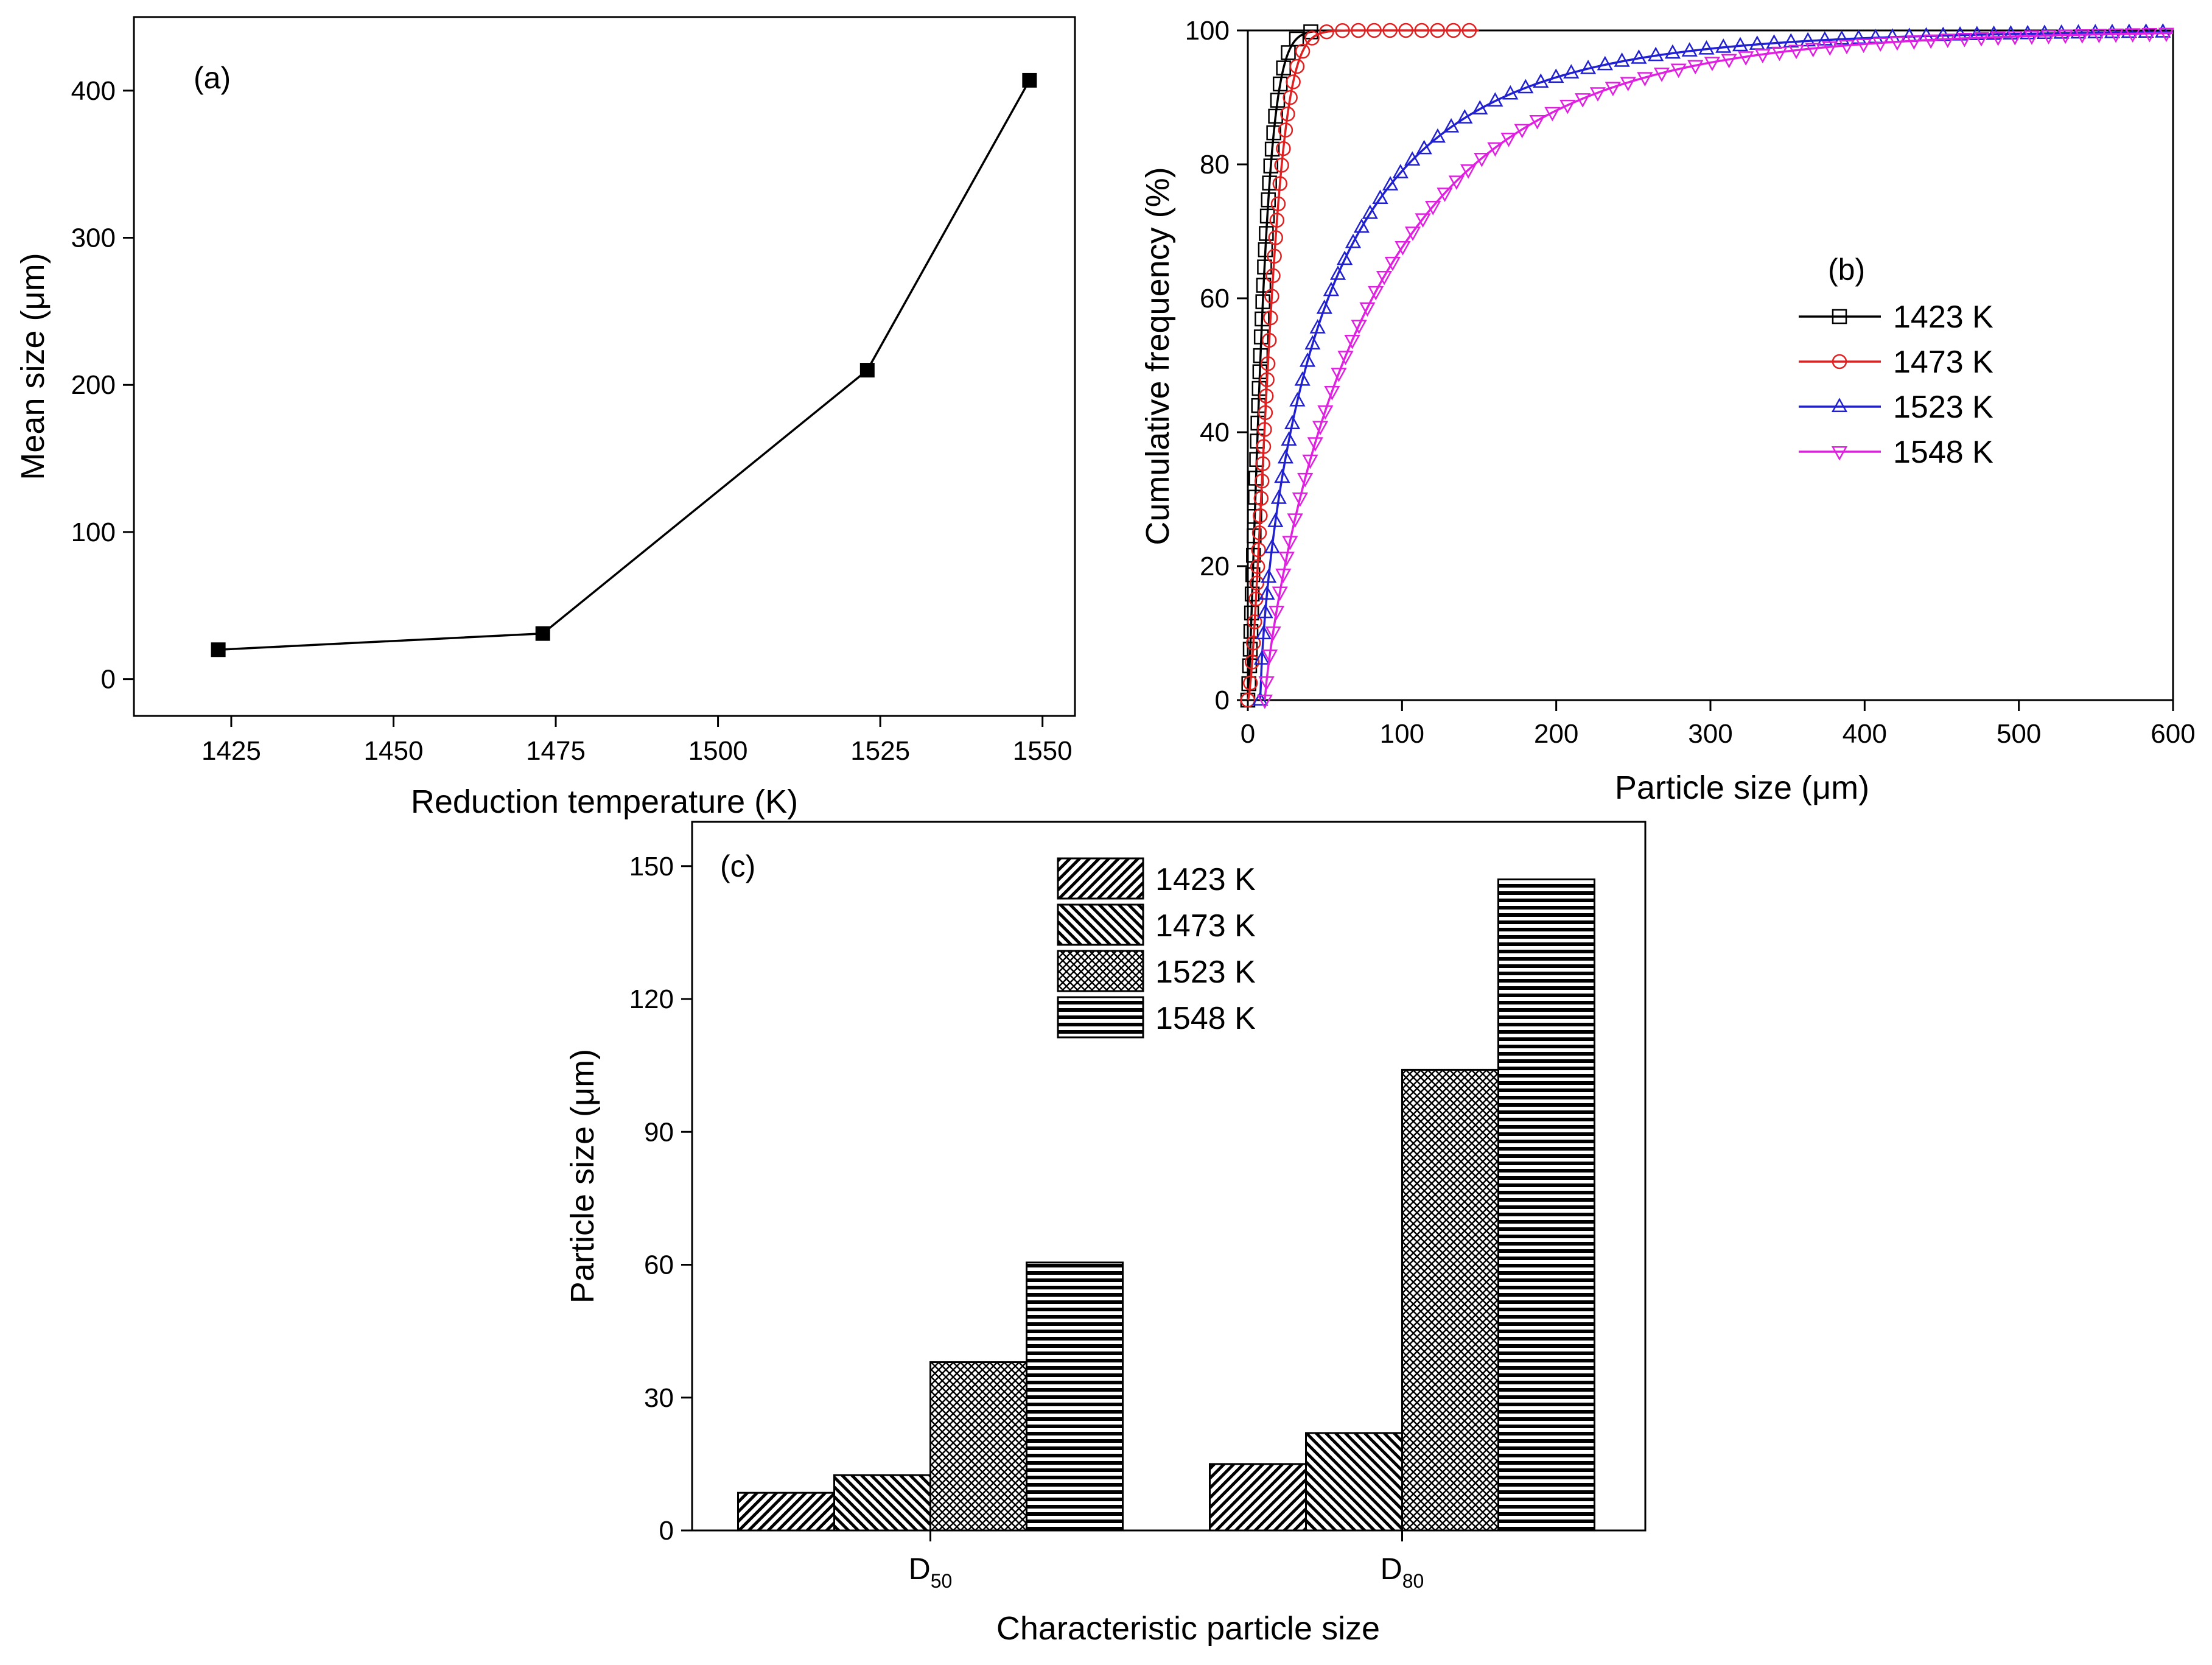 The height and width of the screenshot is (1665, 2212). Describe the element at coordinates (1043, 751) in the screenshot. I see `x-tick-label-a: 1550` at that location.